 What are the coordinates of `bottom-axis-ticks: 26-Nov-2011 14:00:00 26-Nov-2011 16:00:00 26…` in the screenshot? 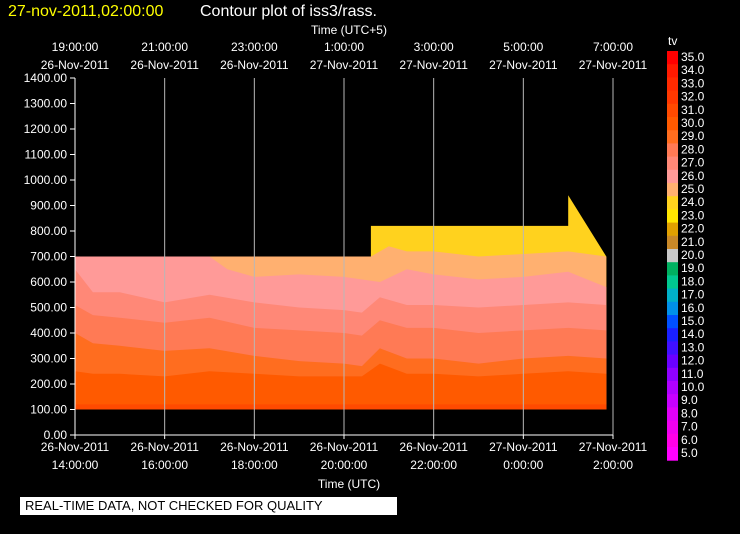 It's located at (344, 453).